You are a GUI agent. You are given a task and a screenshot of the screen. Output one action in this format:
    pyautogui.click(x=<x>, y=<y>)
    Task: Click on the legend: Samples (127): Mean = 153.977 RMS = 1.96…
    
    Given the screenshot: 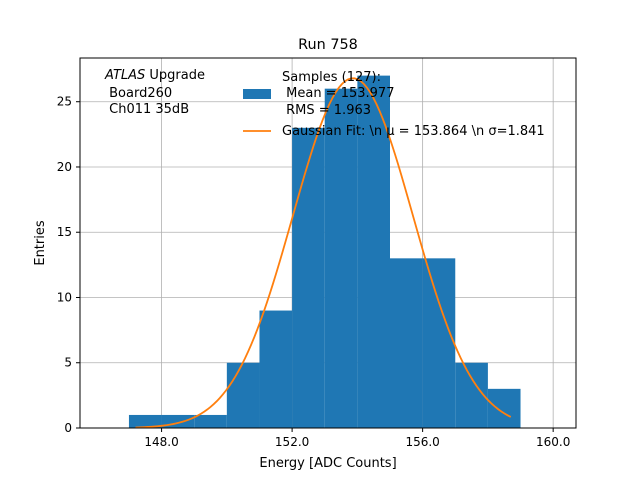 What is the action you would take?
    pyautogui.click(x=394, y=104)
    